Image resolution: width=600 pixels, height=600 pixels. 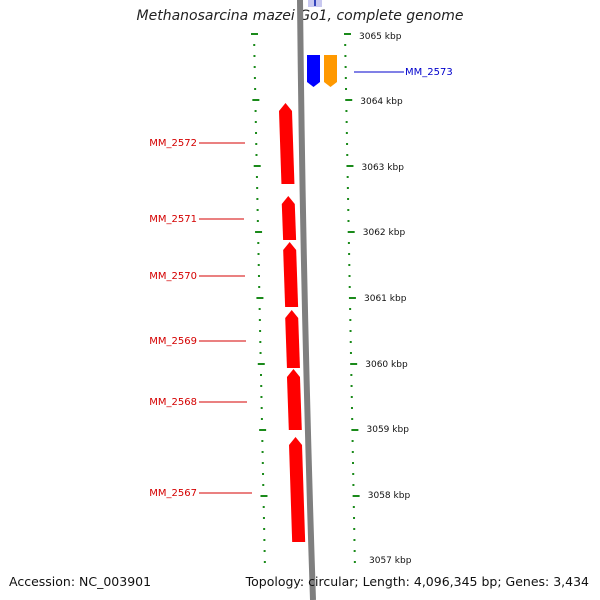 I want to click on scale-label: 3058 kbp, so click(x=389, y=496).